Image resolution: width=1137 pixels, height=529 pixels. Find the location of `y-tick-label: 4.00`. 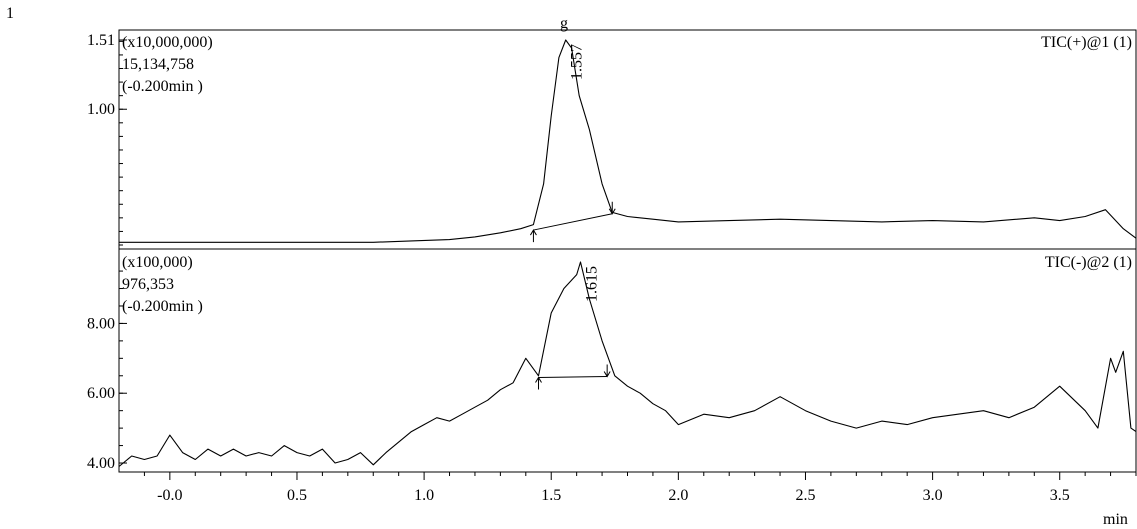

y-tick-label: 4.00 is located at coordinates (101, 463).